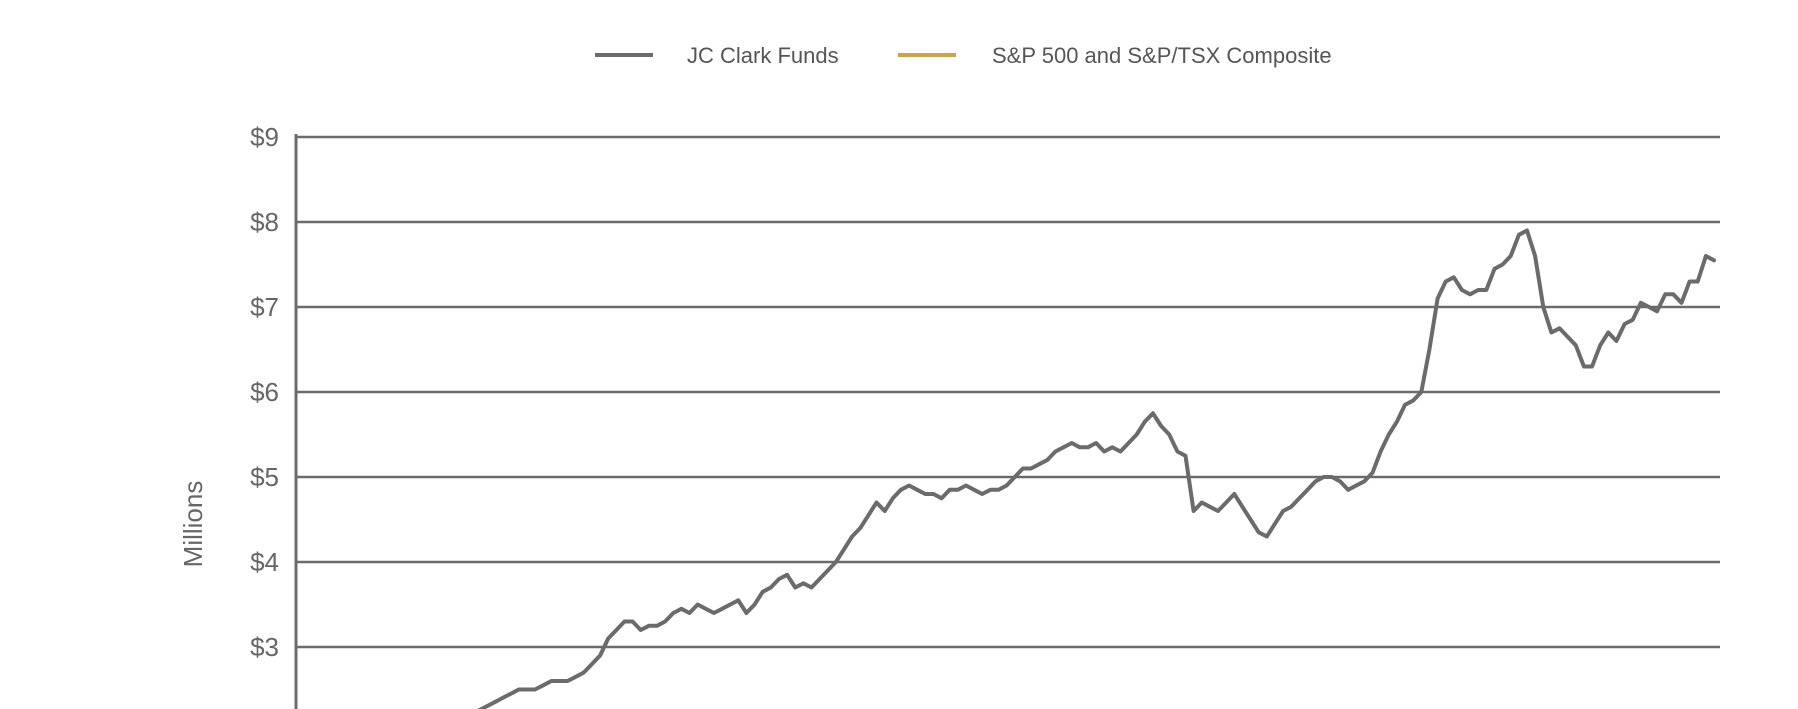  What do you see at coordinates (763, 55) in the screenshot?
I see `legend-label-jc-clark-funds: JC Clark Funds` at bounding box center [763, 55].